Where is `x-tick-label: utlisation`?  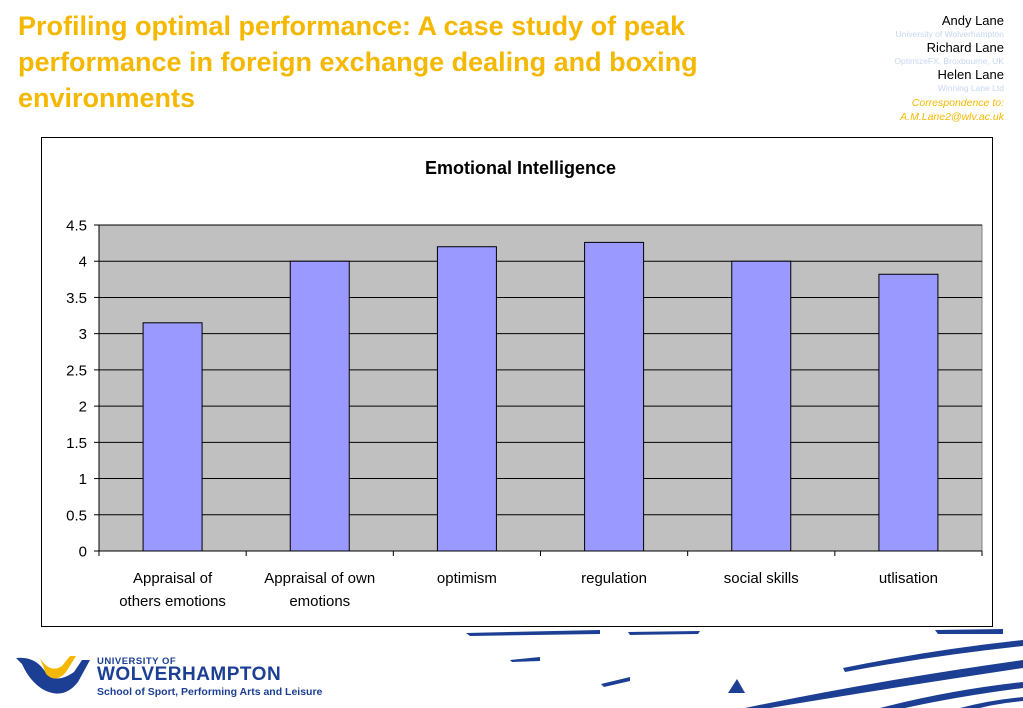 x-tick-label: utlisation is located at coordinates (908, 578).